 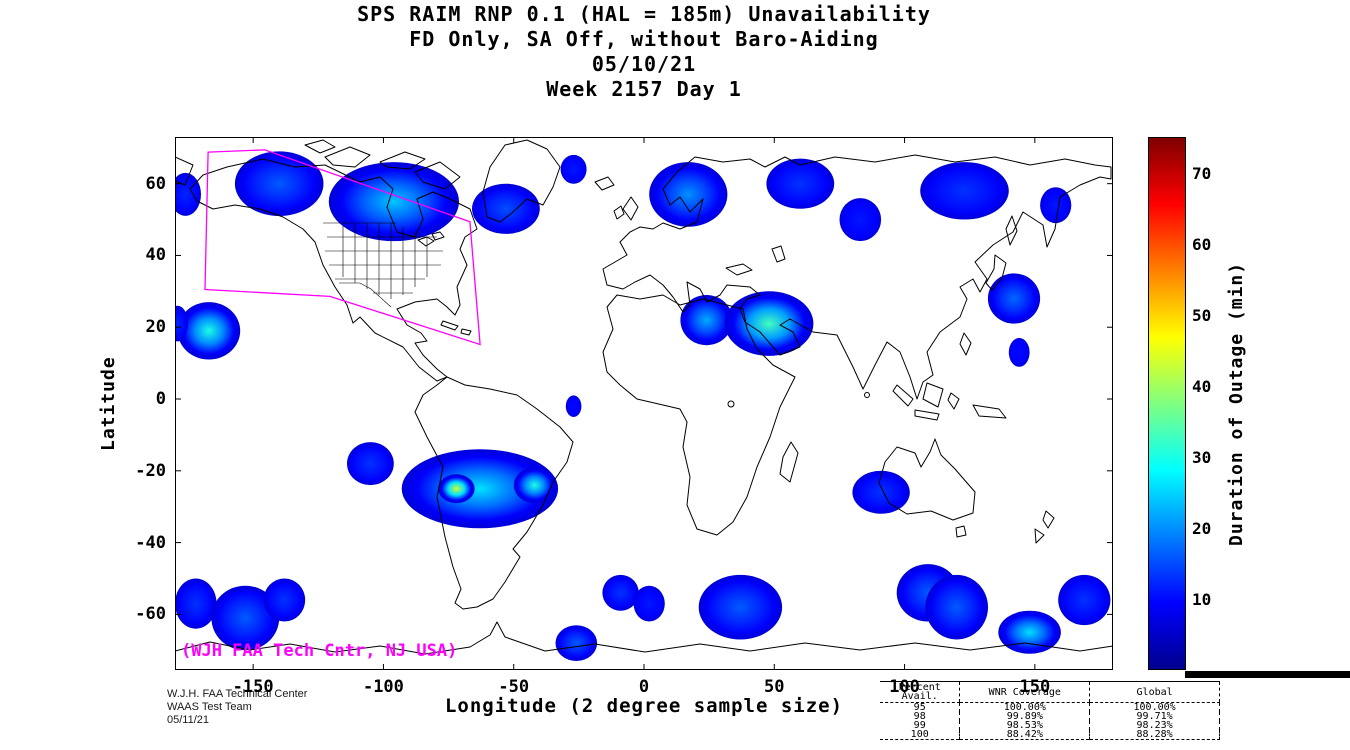 I want to click on table-row: 98 99.89% 99.71%, so click(x=1050, y=717).